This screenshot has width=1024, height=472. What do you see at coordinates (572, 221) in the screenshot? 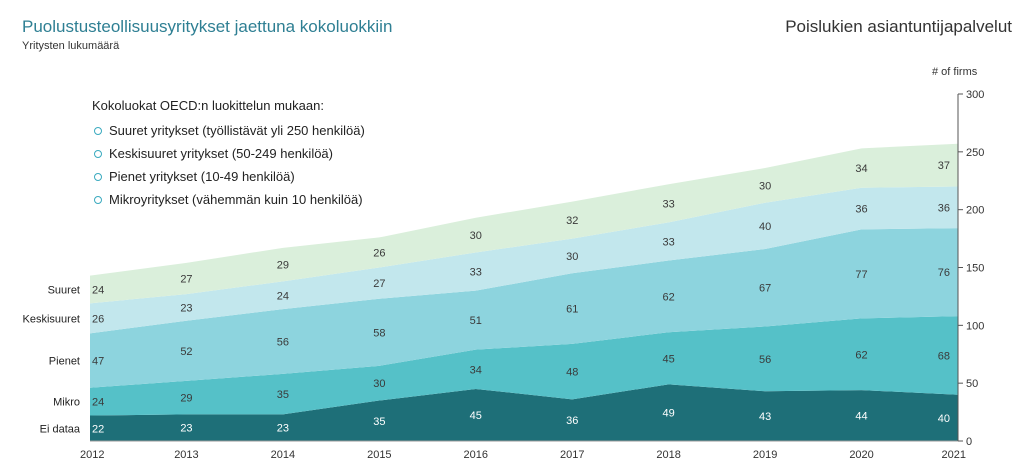
I see `data-label-suuret: 32` at bounding box center [572, 221].